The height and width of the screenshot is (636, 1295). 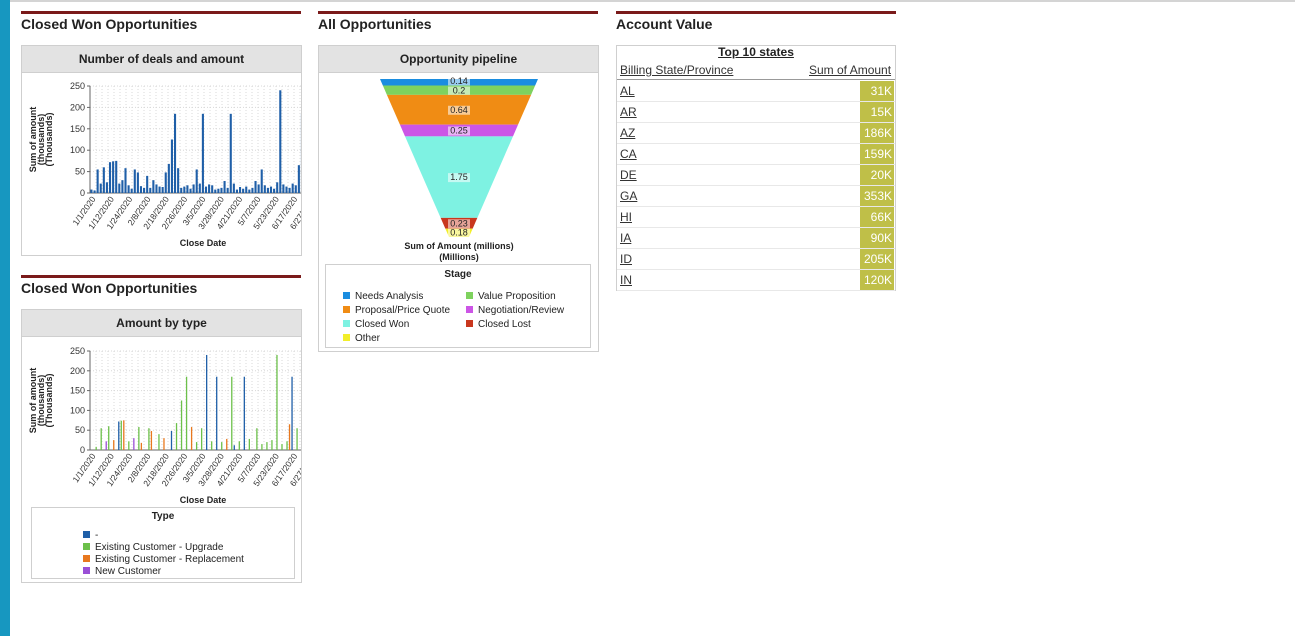 I want to click on amount-cell: 120K, so click(x=877, y=280).